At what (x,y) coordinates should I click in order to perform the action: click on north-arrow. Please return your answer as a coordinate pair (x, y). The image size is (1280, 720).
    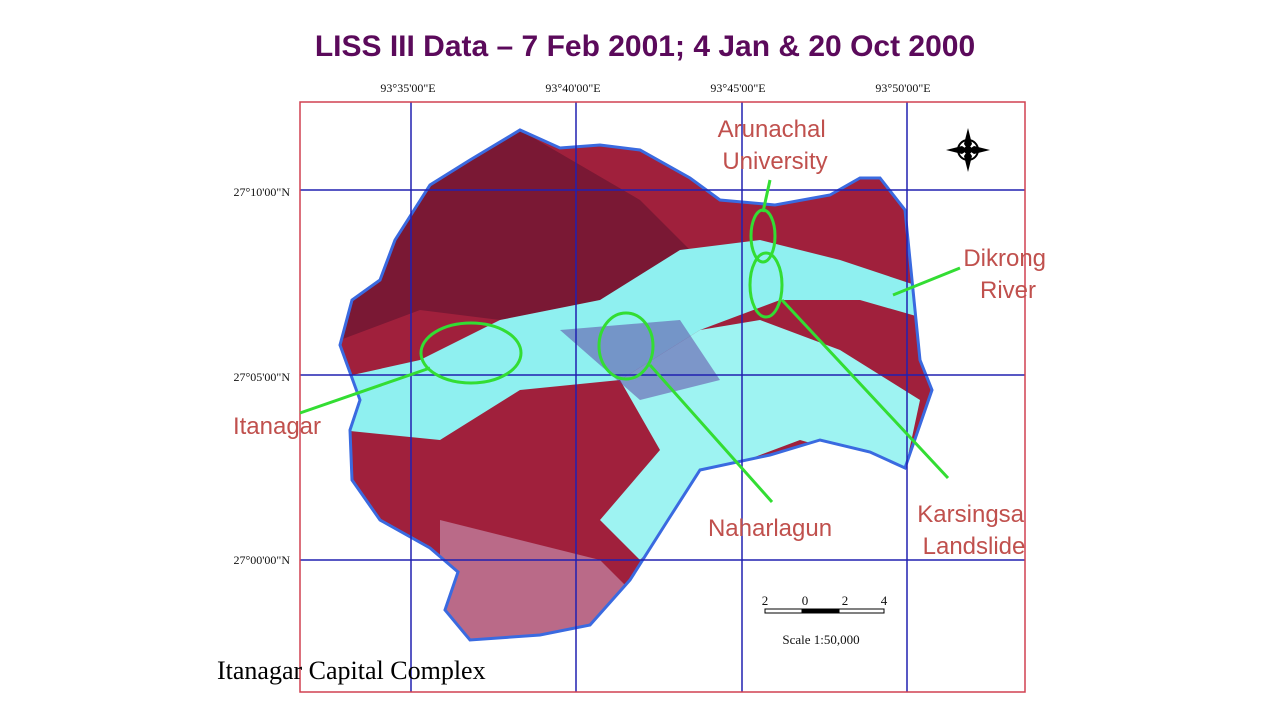
    Looking at the image, I should click on (968, 150).